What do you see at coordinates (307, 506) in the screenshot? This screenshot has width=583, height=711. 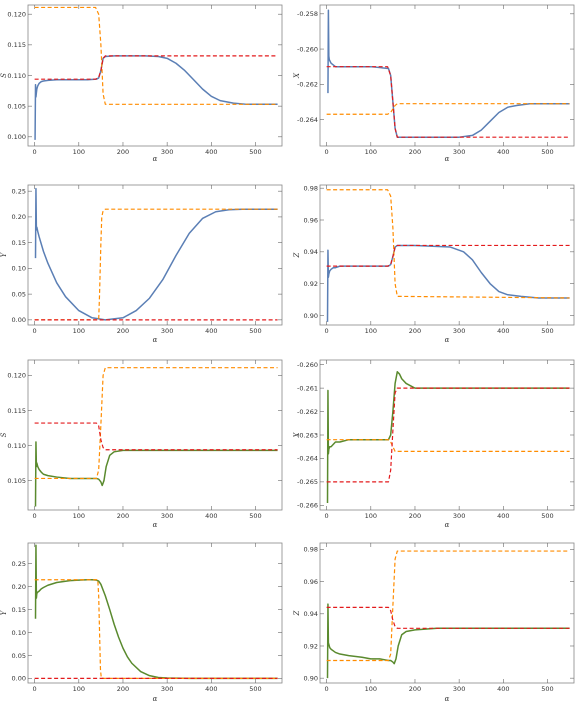 I see `y-tick-label: -0.266` at bounding box center [307, 506].